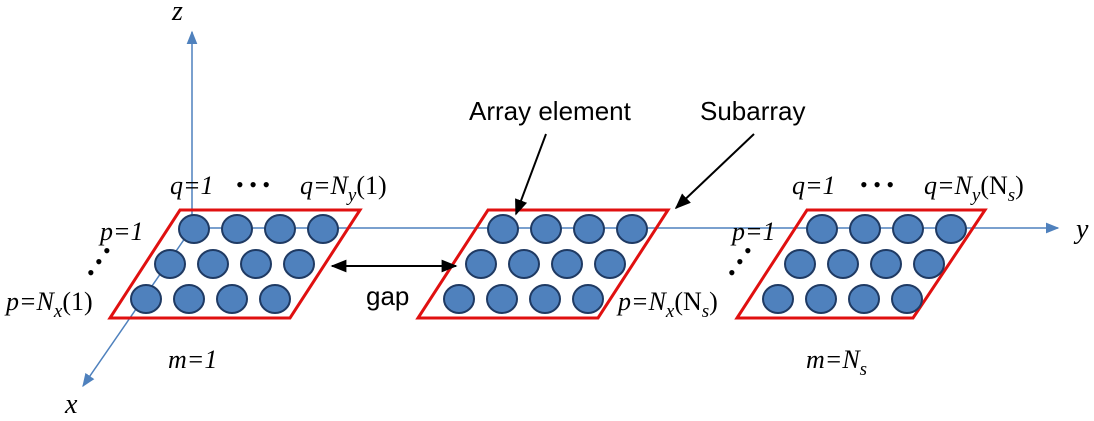 Image resolution: width=1094 pixels, height=421 pixels. I want to click on subns-p-last: p=Nx(Ns), so click(667, 304).